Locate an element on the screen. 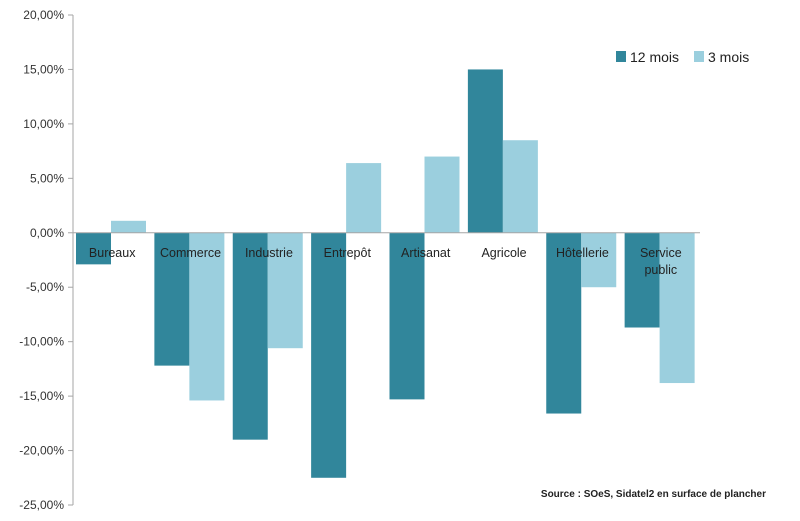  y-tick-label: 15,00% is located at coordinates (43, 69).